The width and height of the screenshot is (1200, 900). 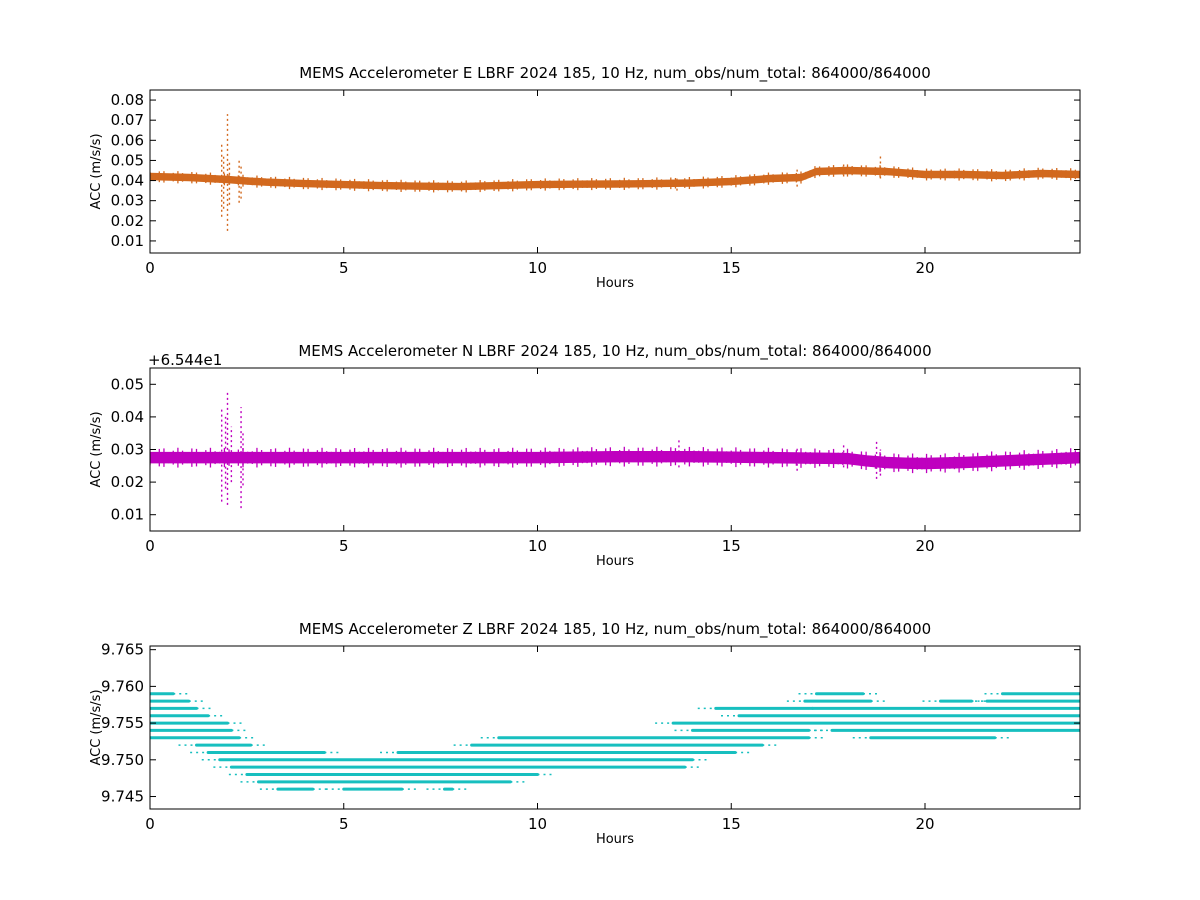 What do you see at coordinates (127, 140) in the screenshot?
I see `y-tick-label: 0.06` at bounding box center [127, 140].